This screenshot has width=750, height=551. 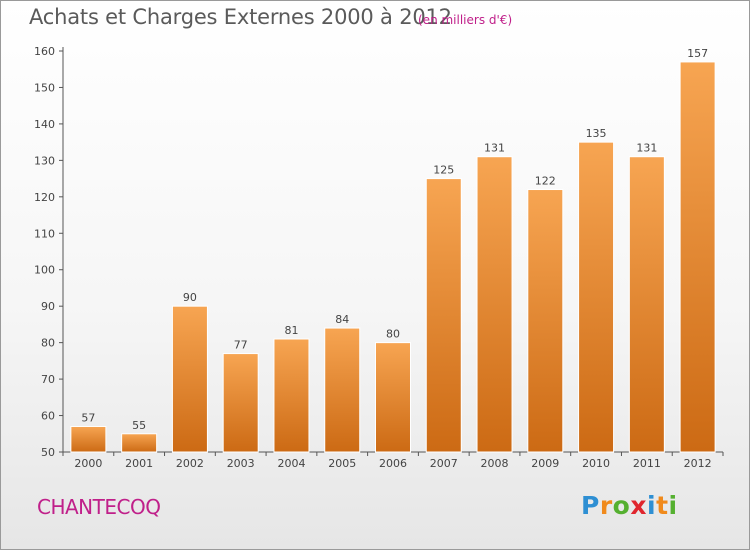 What do you see at coordinates (44, 124) in the screenshot?
I see `y-tick-label: 140` at bounding box center [44, 124].